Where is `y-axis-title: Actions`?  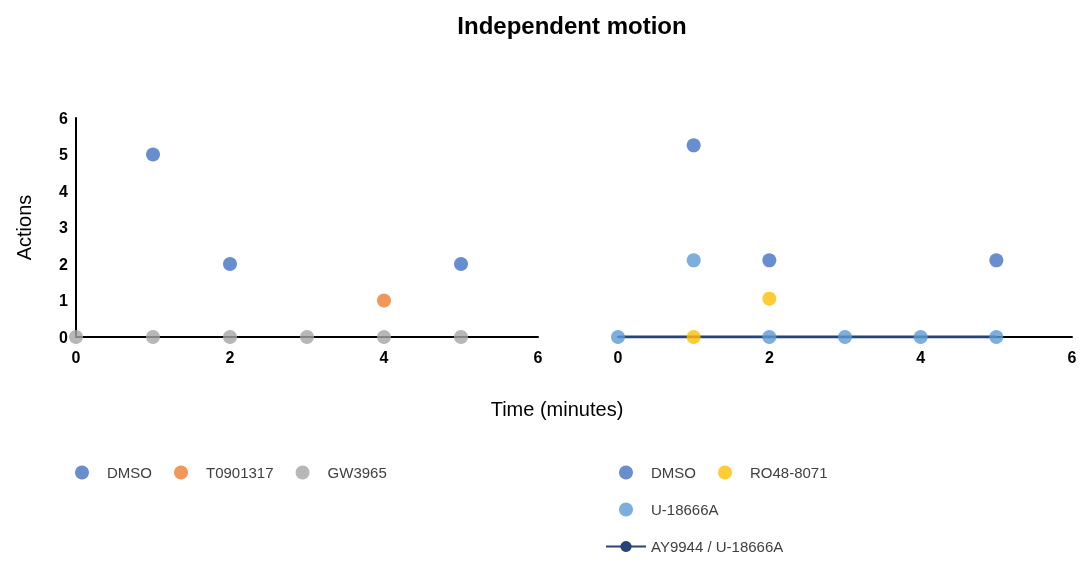 y-axis-title: Actions is located at coordinates (24, 227).